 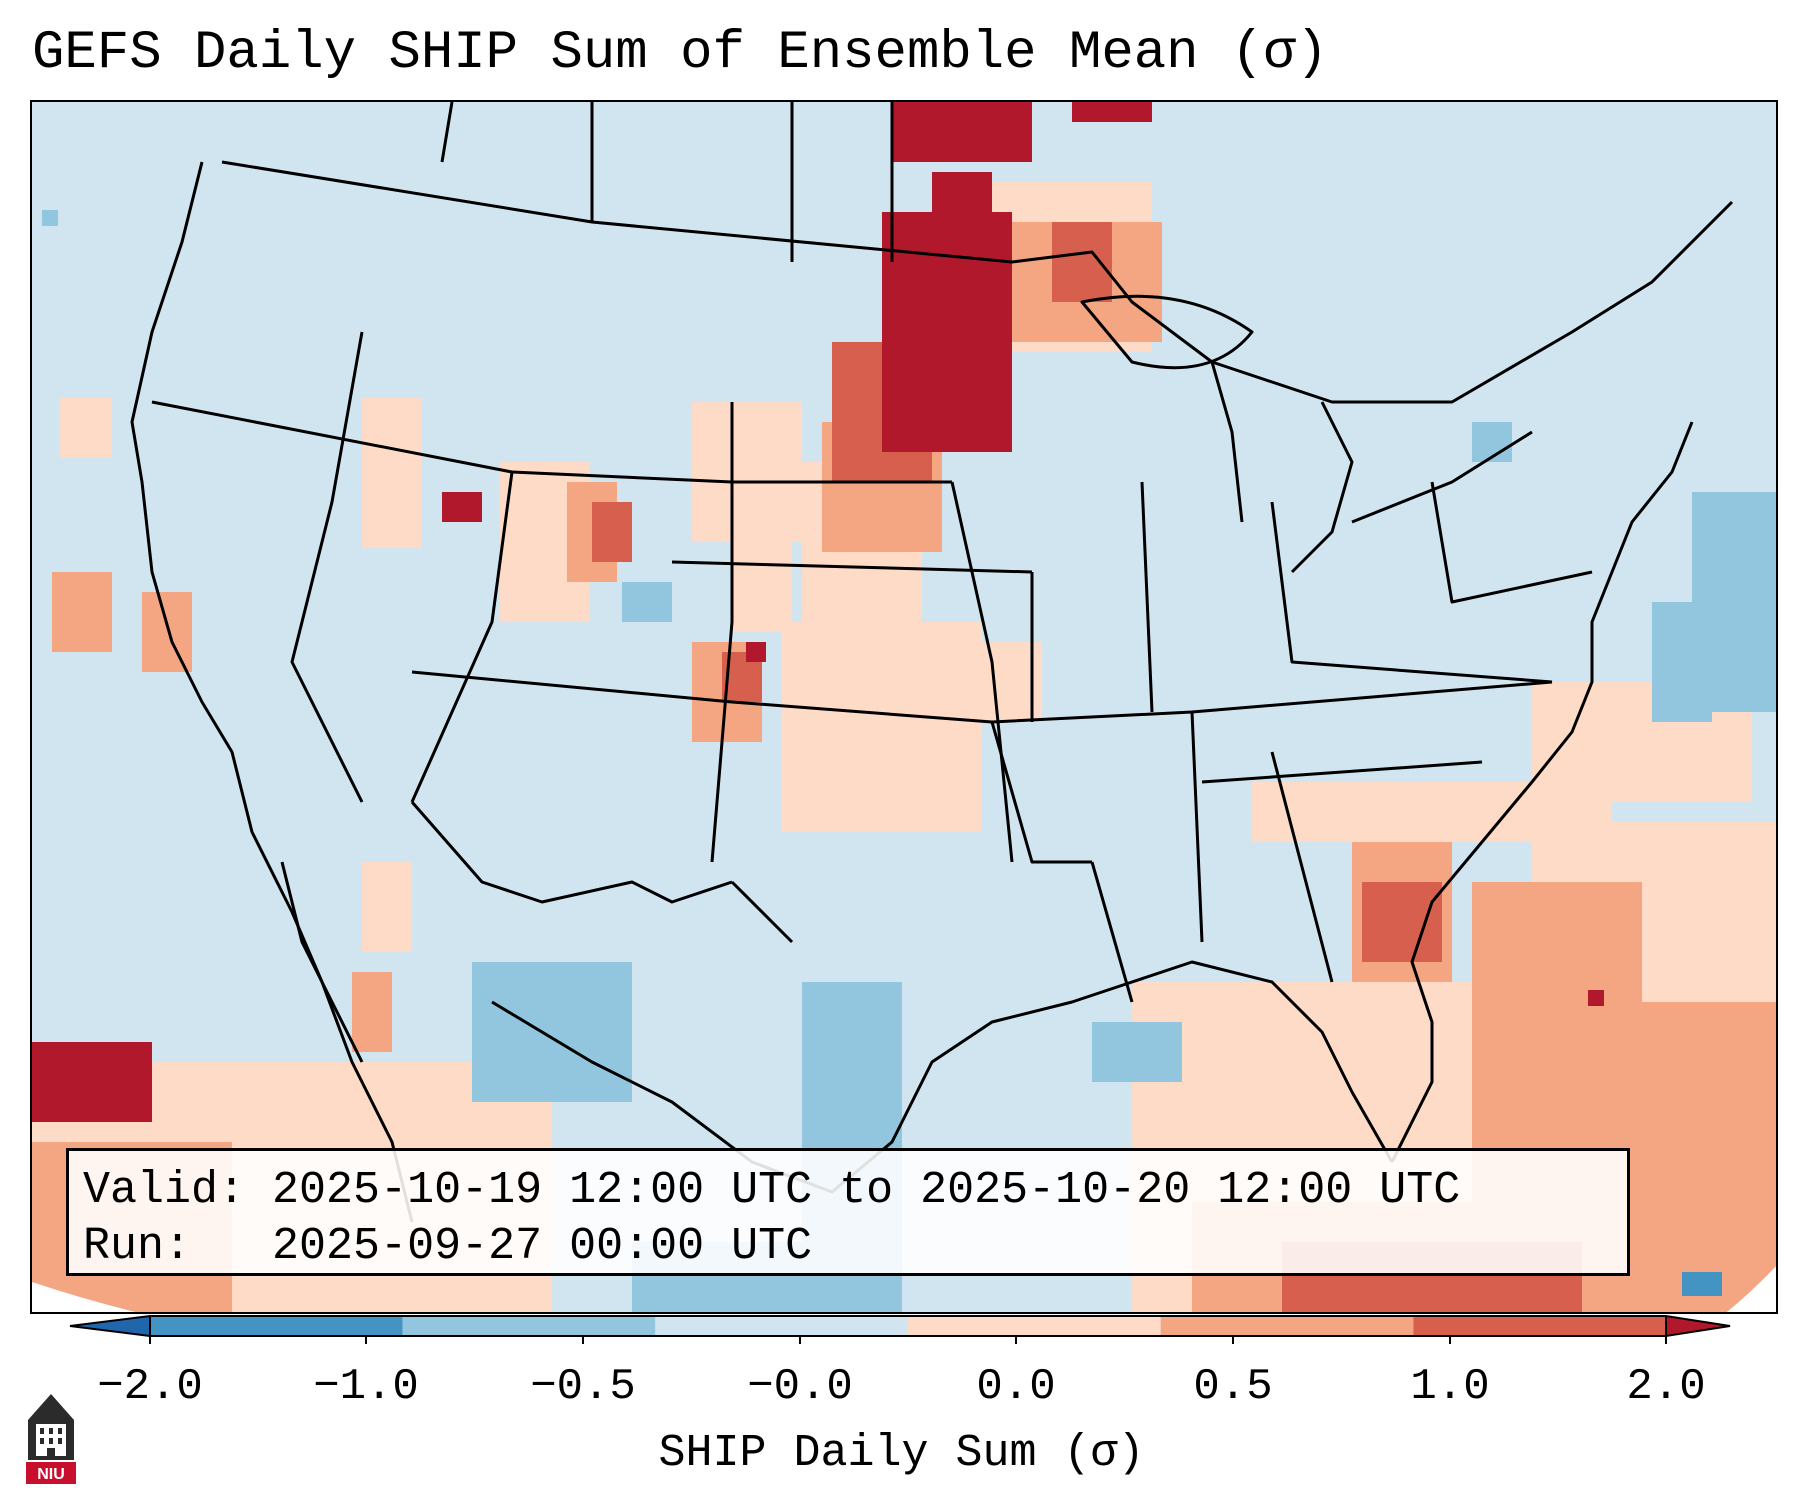 What do you see at coordinates (1666, 1387) in the screenshot?
I see `colorbar-tick: 2.0` at bounding box center [1666, 1387].